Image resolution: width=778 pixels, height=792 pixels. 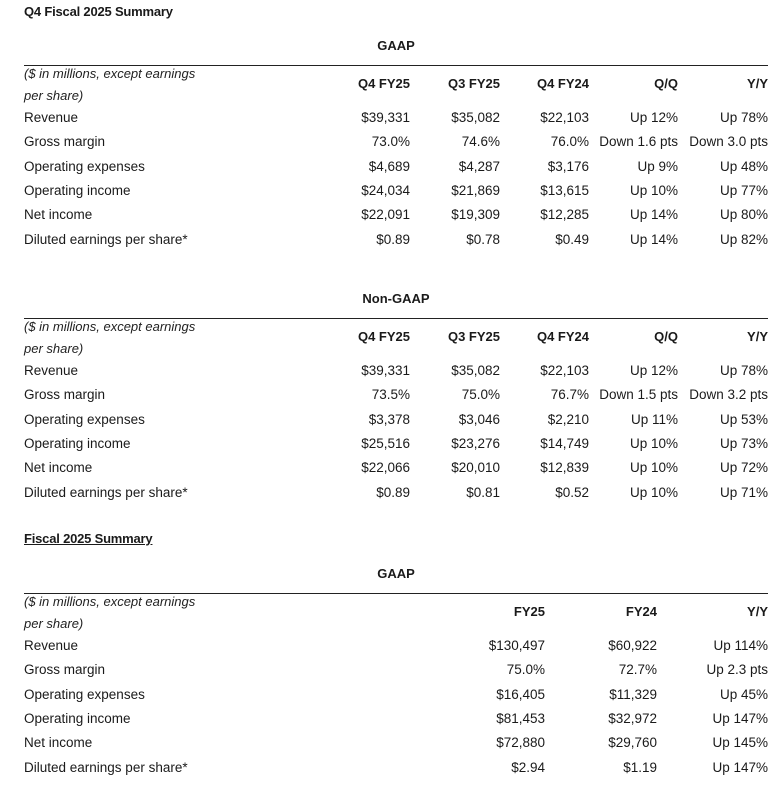 What do you see at coordinates (480, 142) in the screenshot?
I see `cell-value: 74.6%` at bounding box center [480, 142].